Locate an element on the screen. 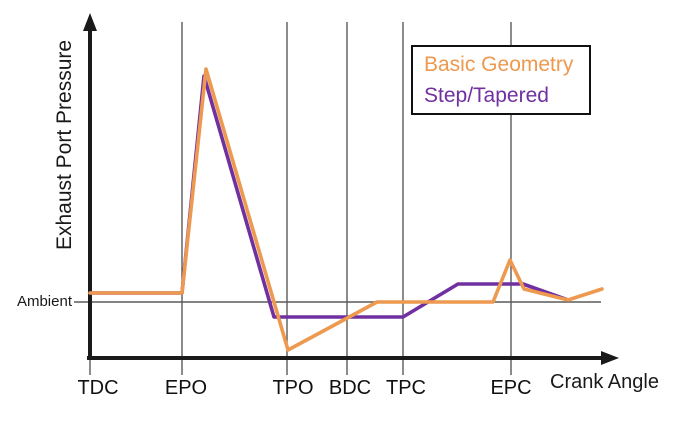 The height and width of the screenshot is (428, 675). y-axis-arrowhead is located at coordinates (90, 22).